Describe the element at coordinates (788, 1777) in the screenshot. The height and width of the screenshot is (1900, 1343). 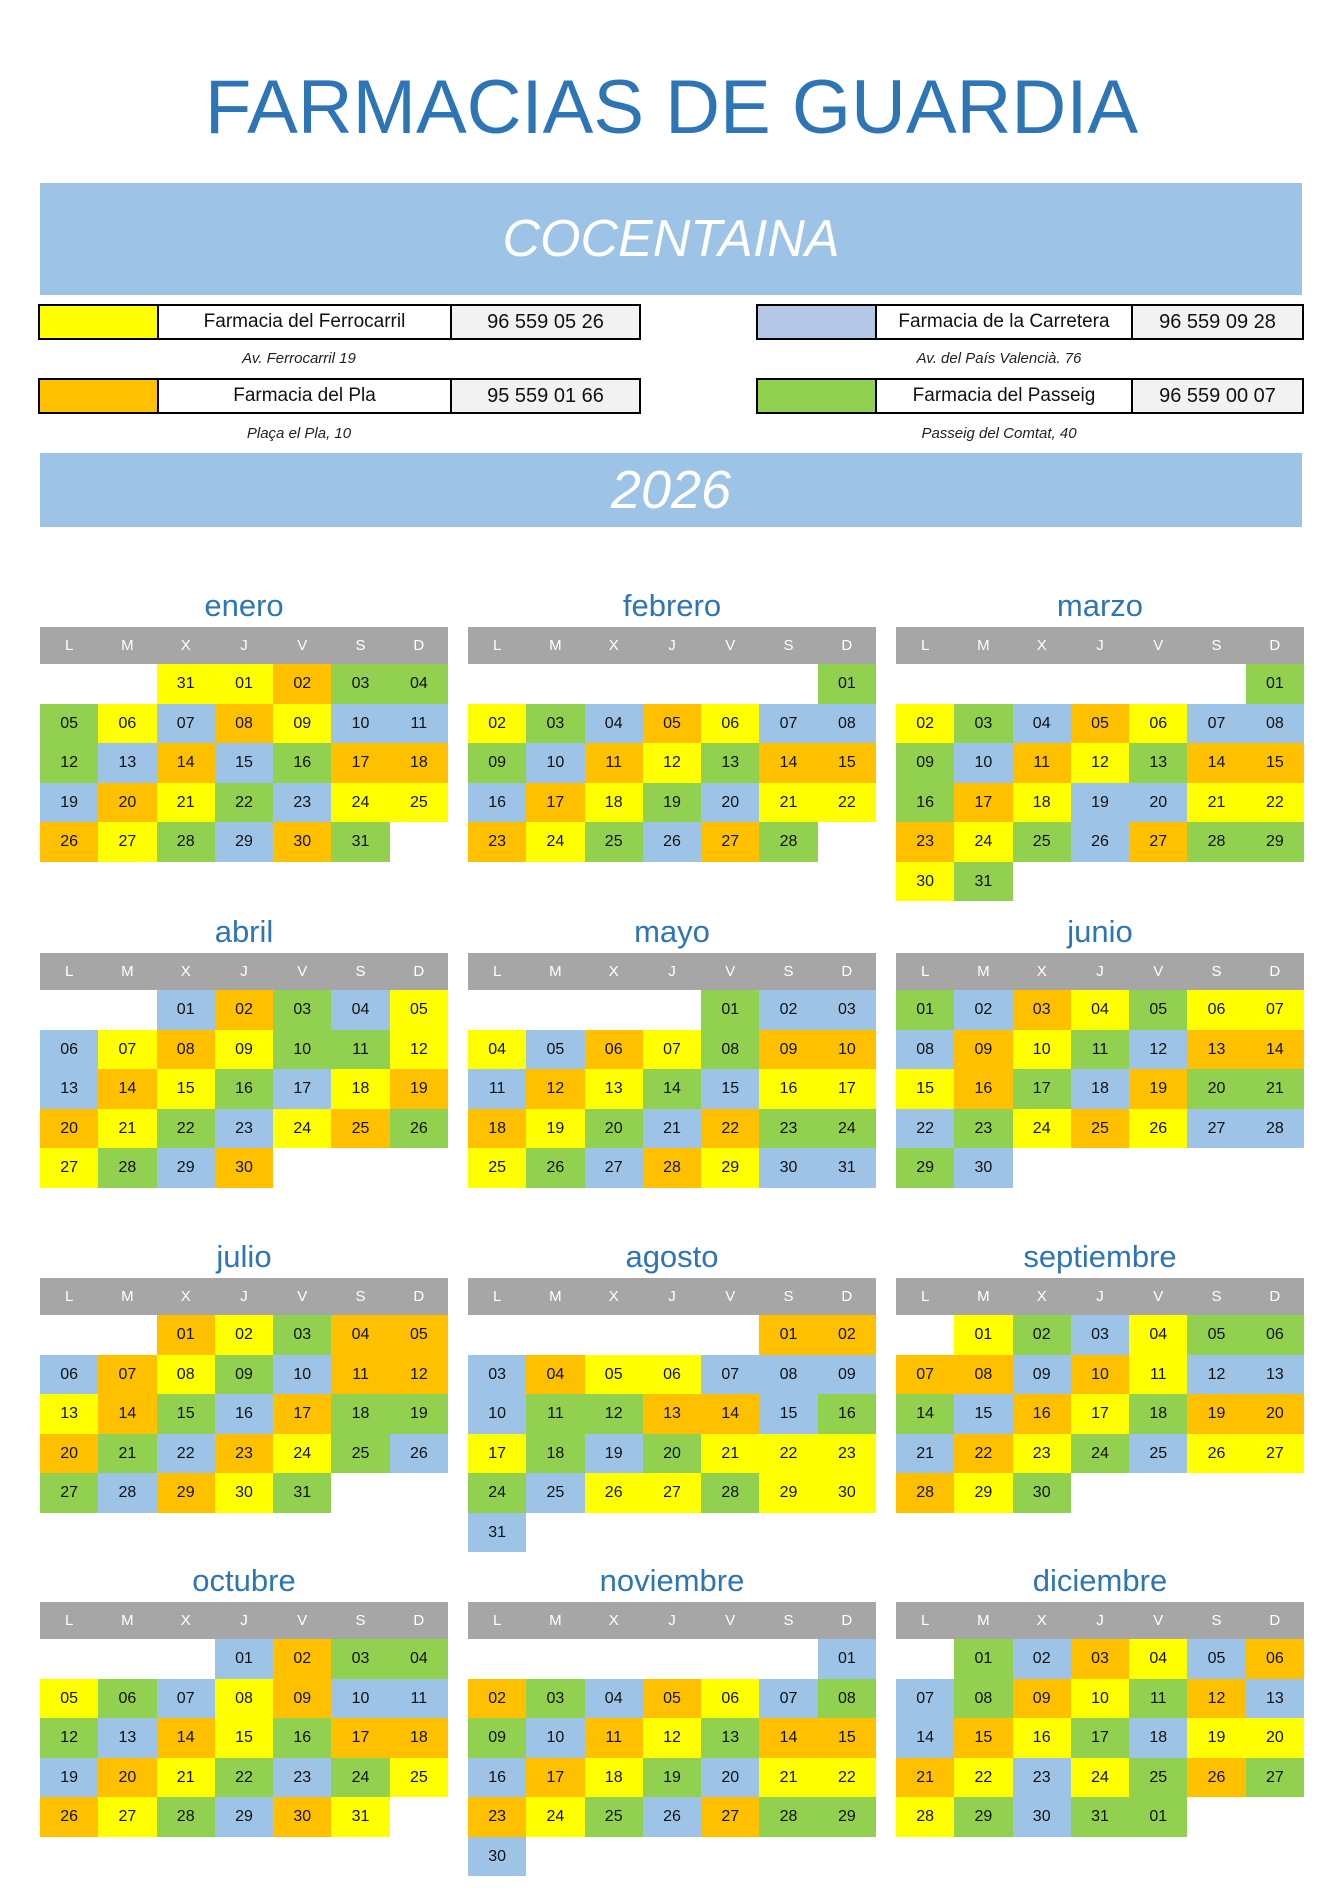
I see `day-cell: 21` at that location.